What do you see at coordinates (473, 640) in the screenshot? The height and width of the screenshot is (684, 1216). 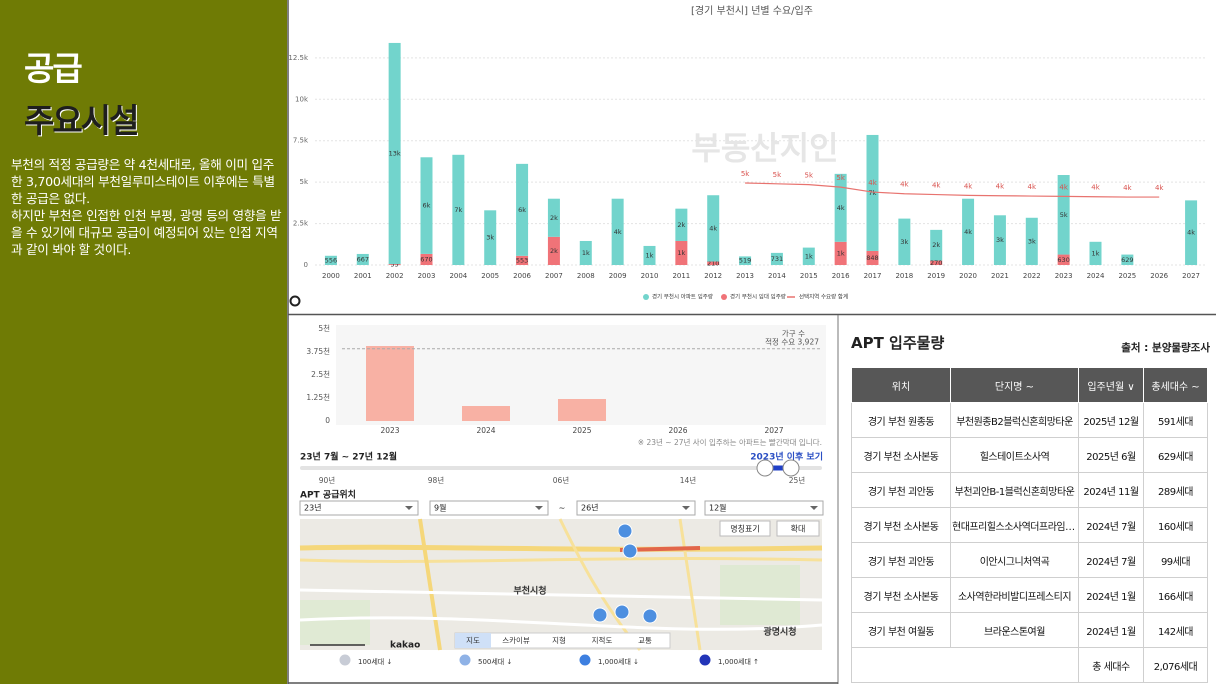 I see `map-tab: 지도` at bounding box center [473, 640].